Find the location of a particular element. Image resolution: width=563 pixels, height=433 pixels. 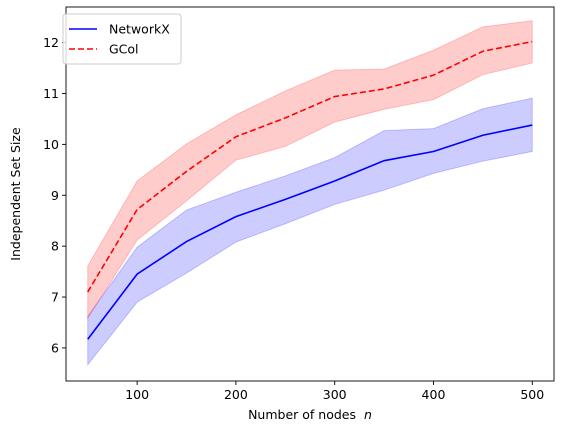

x-tick-label: 100 is located at coordinates (137, 394).